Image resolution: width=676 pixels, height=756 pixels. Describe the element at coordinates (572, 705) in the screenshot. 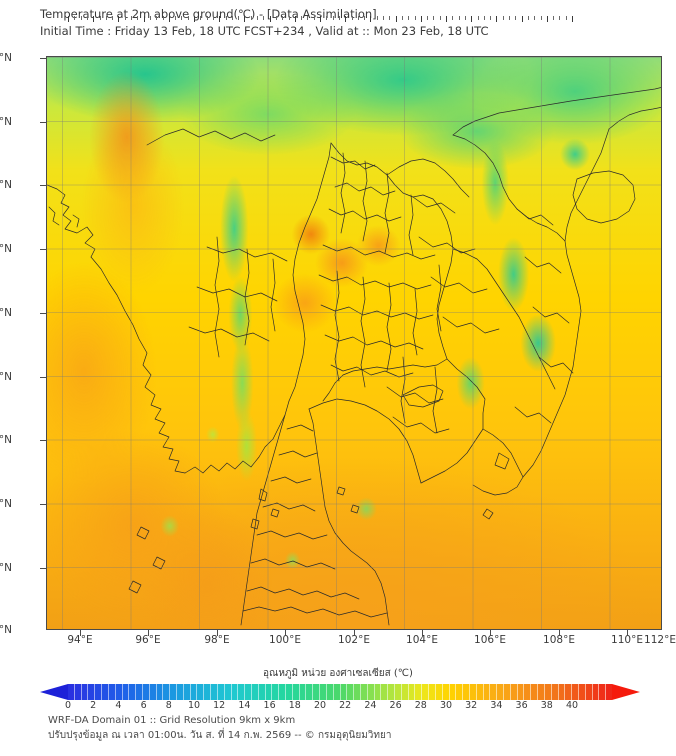

I see `colorbar-tick-label: 40` at that location.